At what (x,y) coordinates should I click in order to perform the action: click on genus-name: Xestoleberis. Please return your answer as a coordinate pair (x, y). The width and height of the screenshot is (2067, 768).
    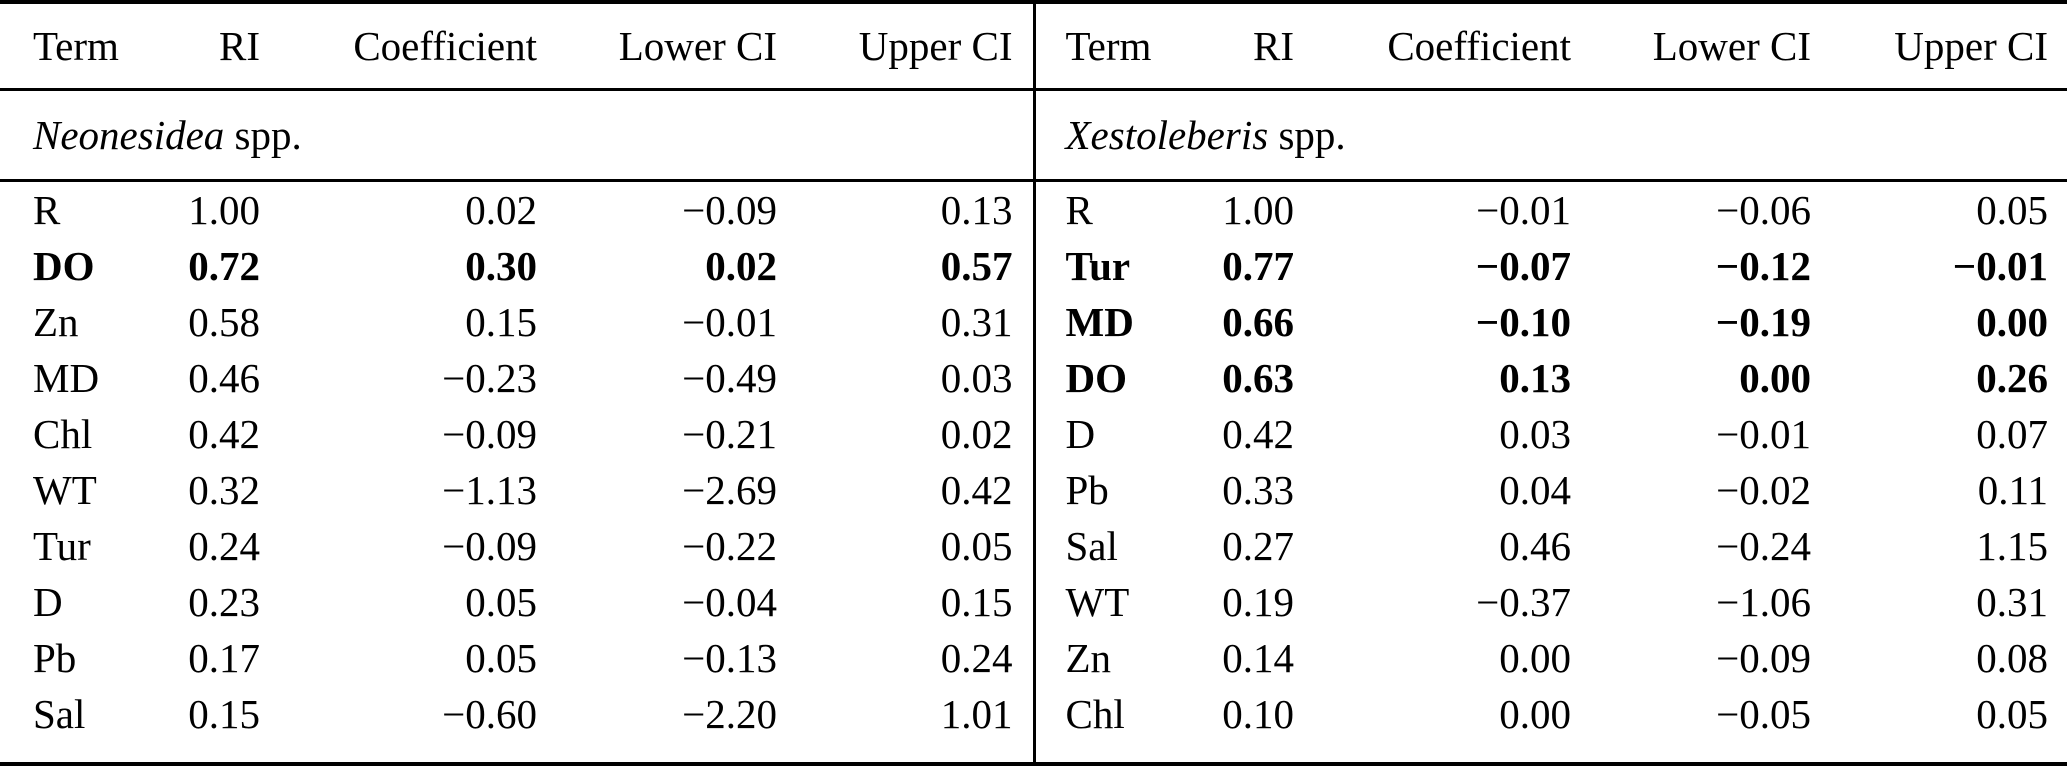
    Looking at the image, I should click on (1167, 135).